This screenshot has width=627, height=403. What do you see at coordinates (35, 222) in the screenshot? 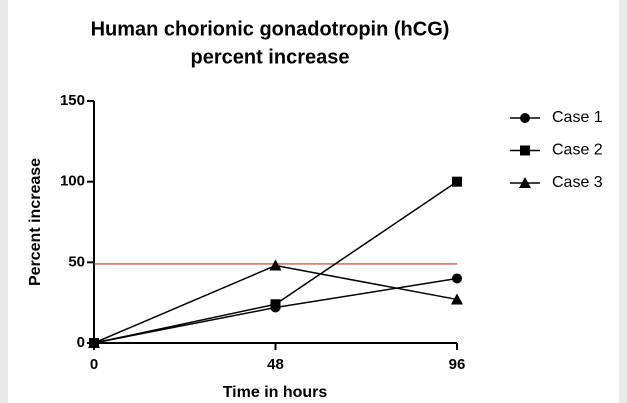
I see `y-axis-title: Percent increase` at bounding box center [35, 222].